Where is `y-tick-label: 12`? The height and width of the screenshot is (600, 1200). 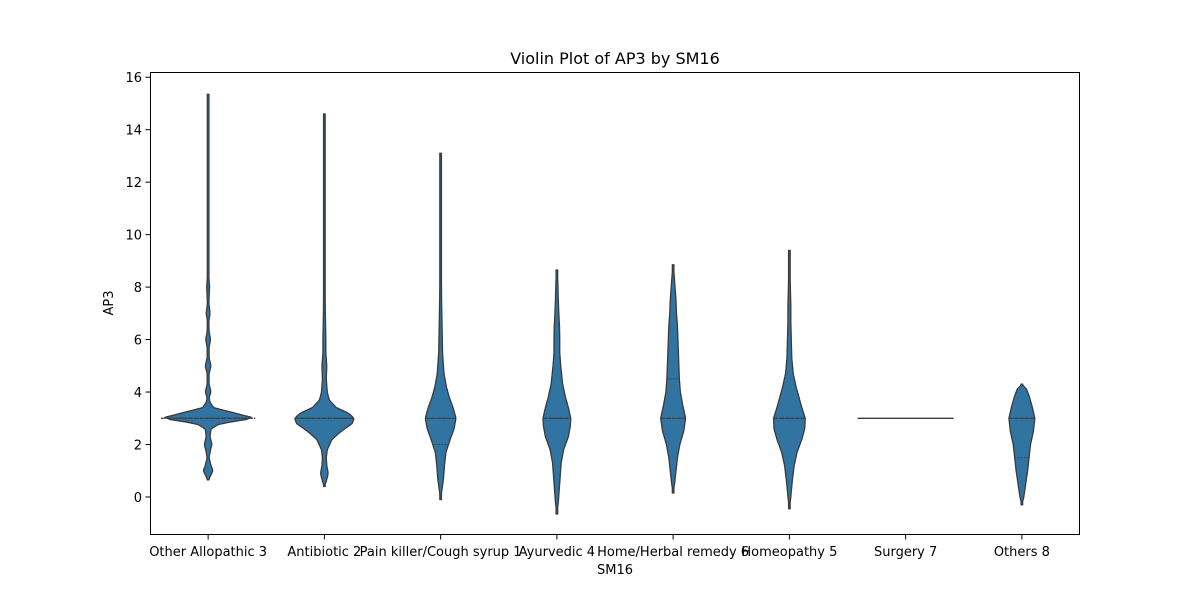
y-tick-label: 12 is located at coordinates (133, 183).